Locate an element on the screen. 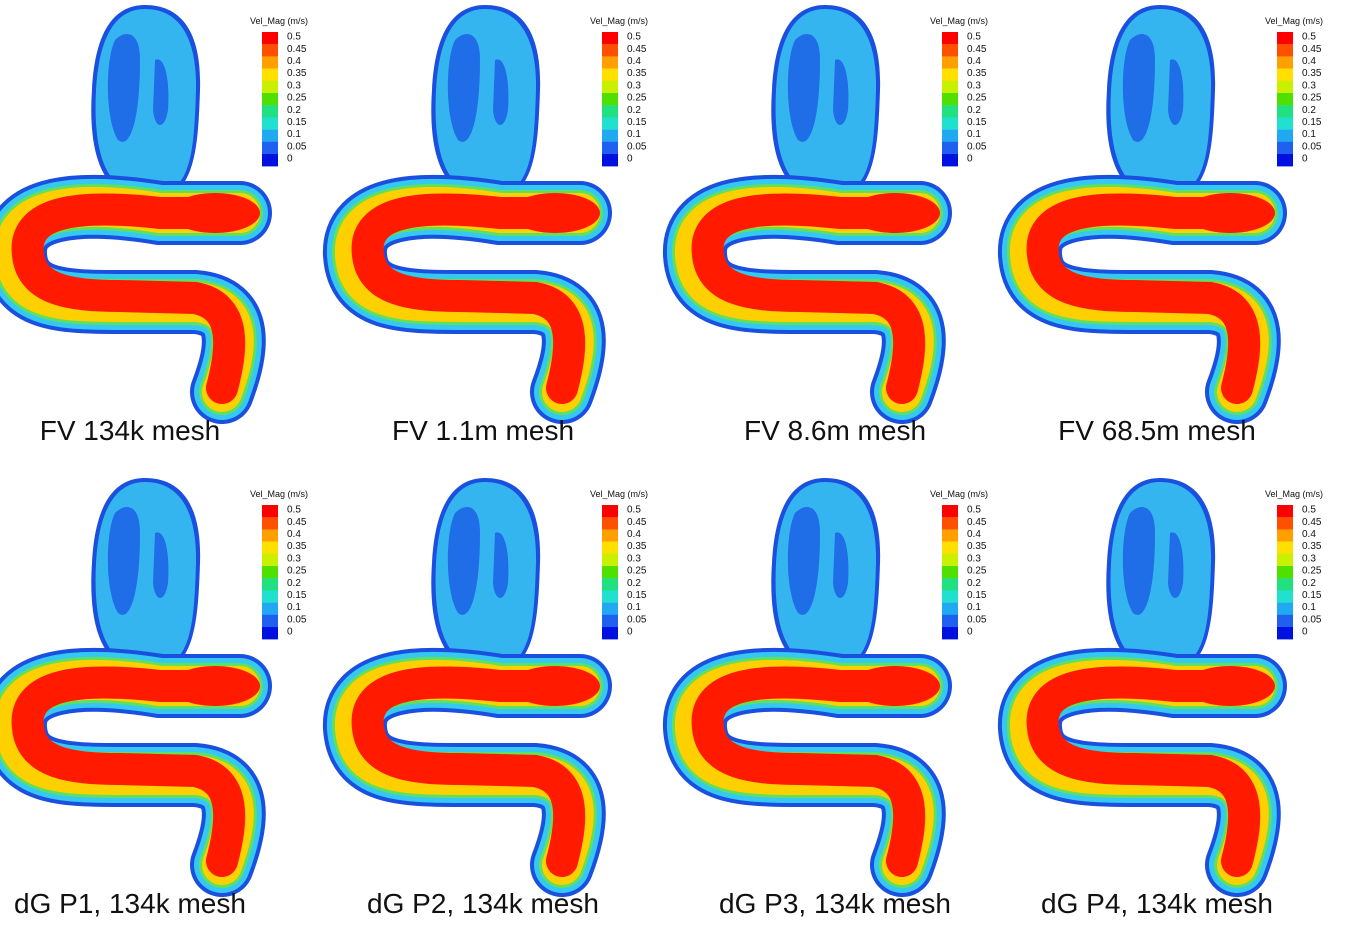  caption: dG P4, 134k mesh is located at coordinates (1157, 903).